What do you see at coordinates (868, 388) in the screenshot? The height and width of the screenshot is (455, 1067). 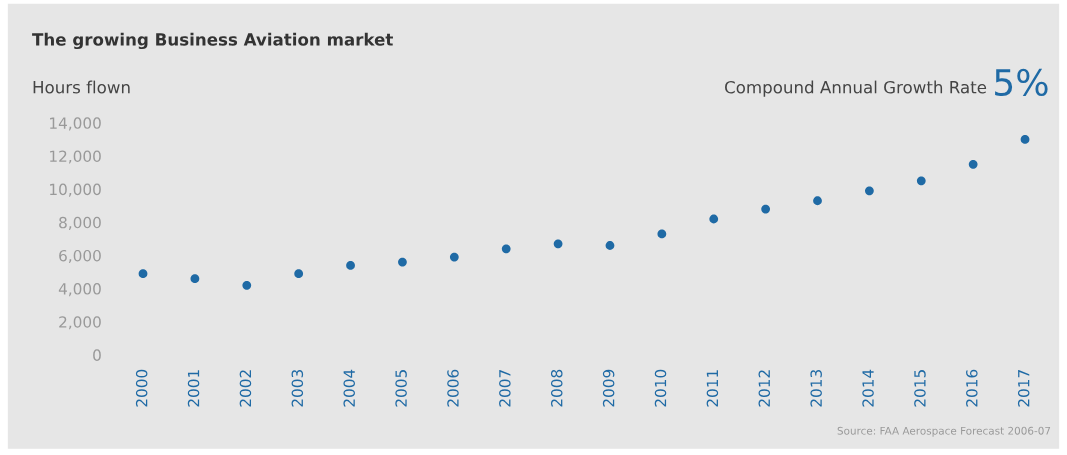 I see `x-tick-label: 2014` at bounding box center [868, 388].